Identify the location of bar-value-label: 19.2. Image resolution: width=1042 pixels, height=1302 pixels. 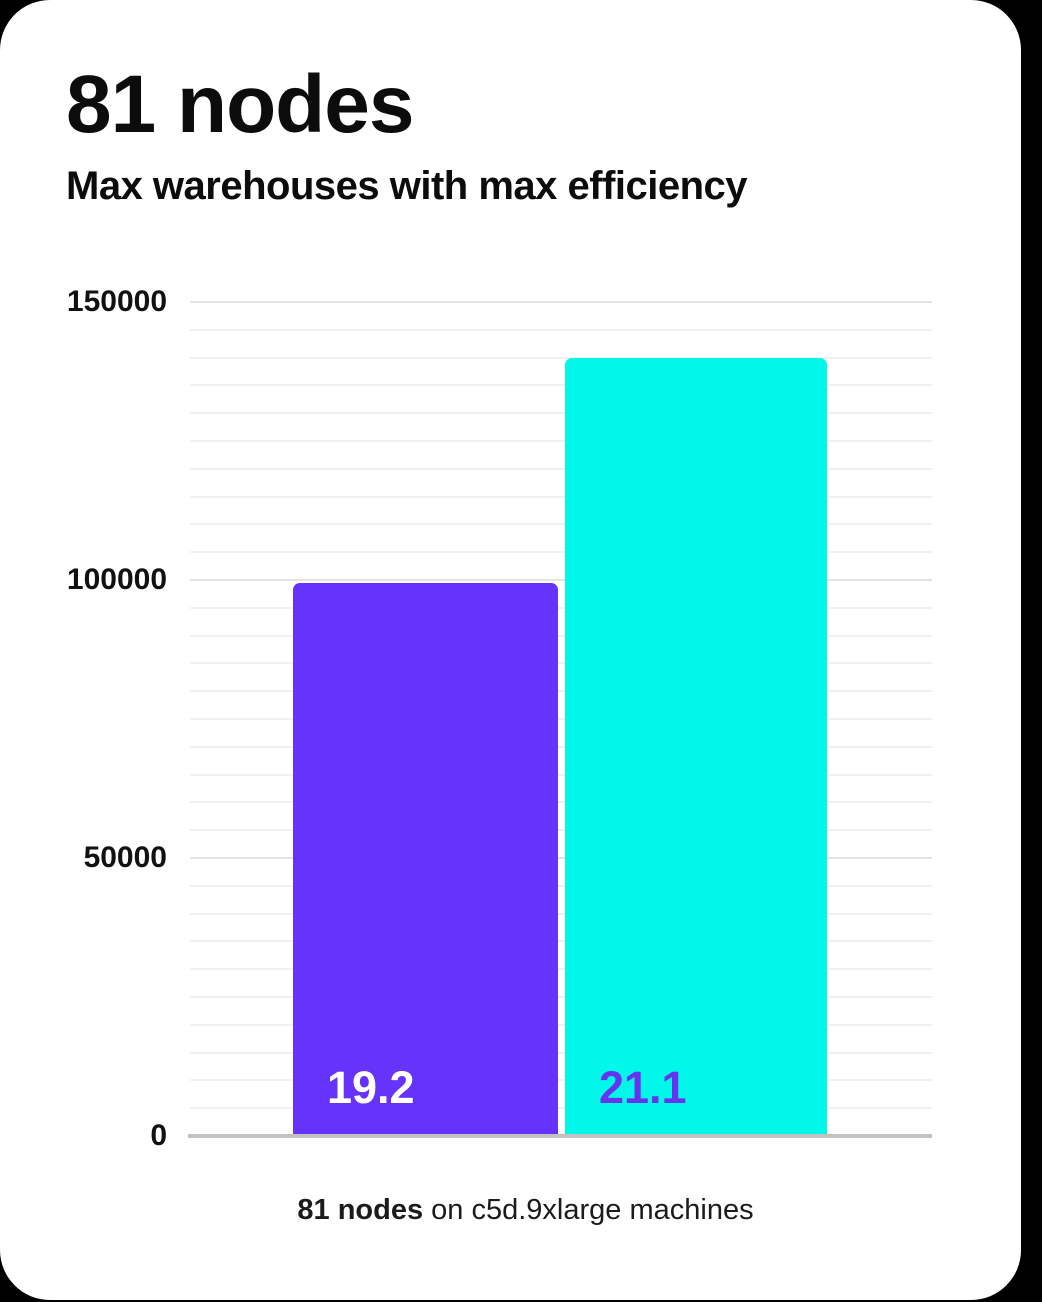
(371, 1087).